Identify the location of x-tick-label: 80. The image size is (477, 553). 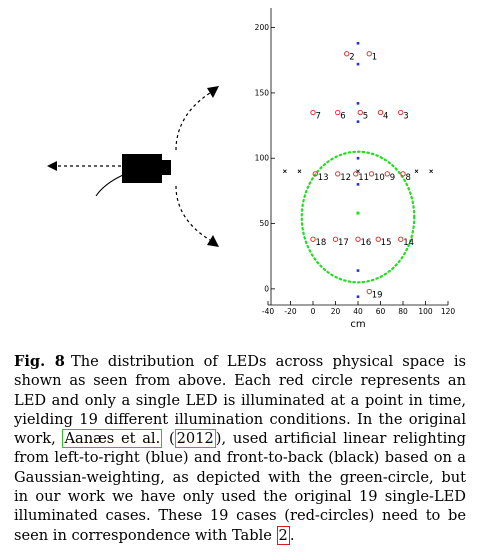
(403, 311).